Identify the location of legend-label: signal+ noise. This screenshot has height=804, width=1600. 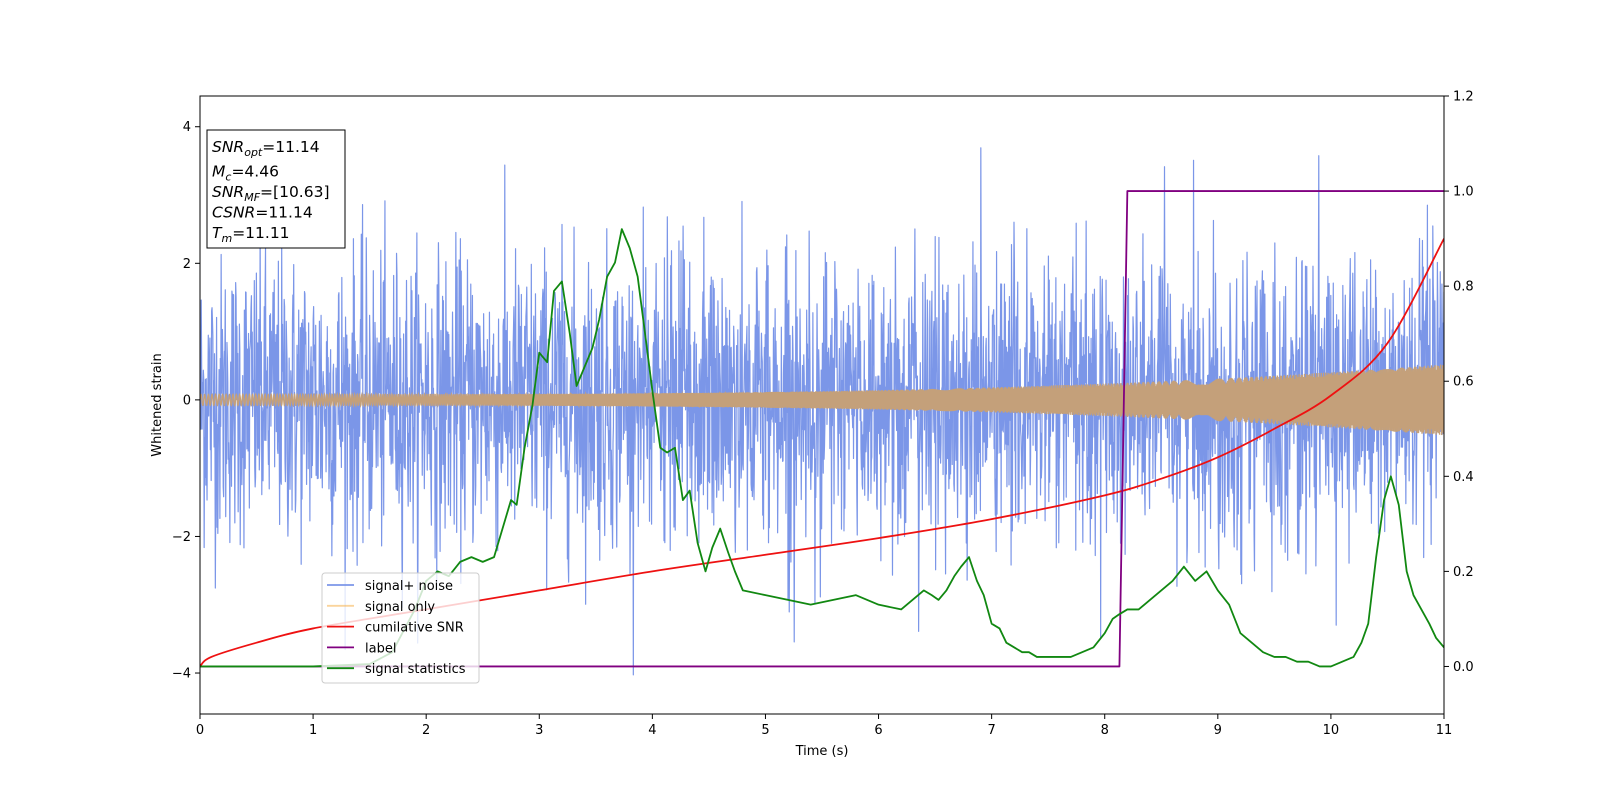
(409, 586).